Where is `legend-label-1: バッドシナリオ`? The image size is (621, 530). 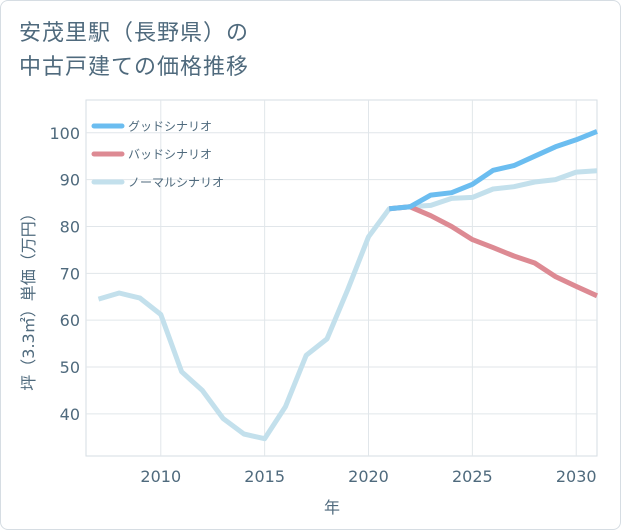
legend-label-1: バッドシナリオ is located at coordinates (170, 155).